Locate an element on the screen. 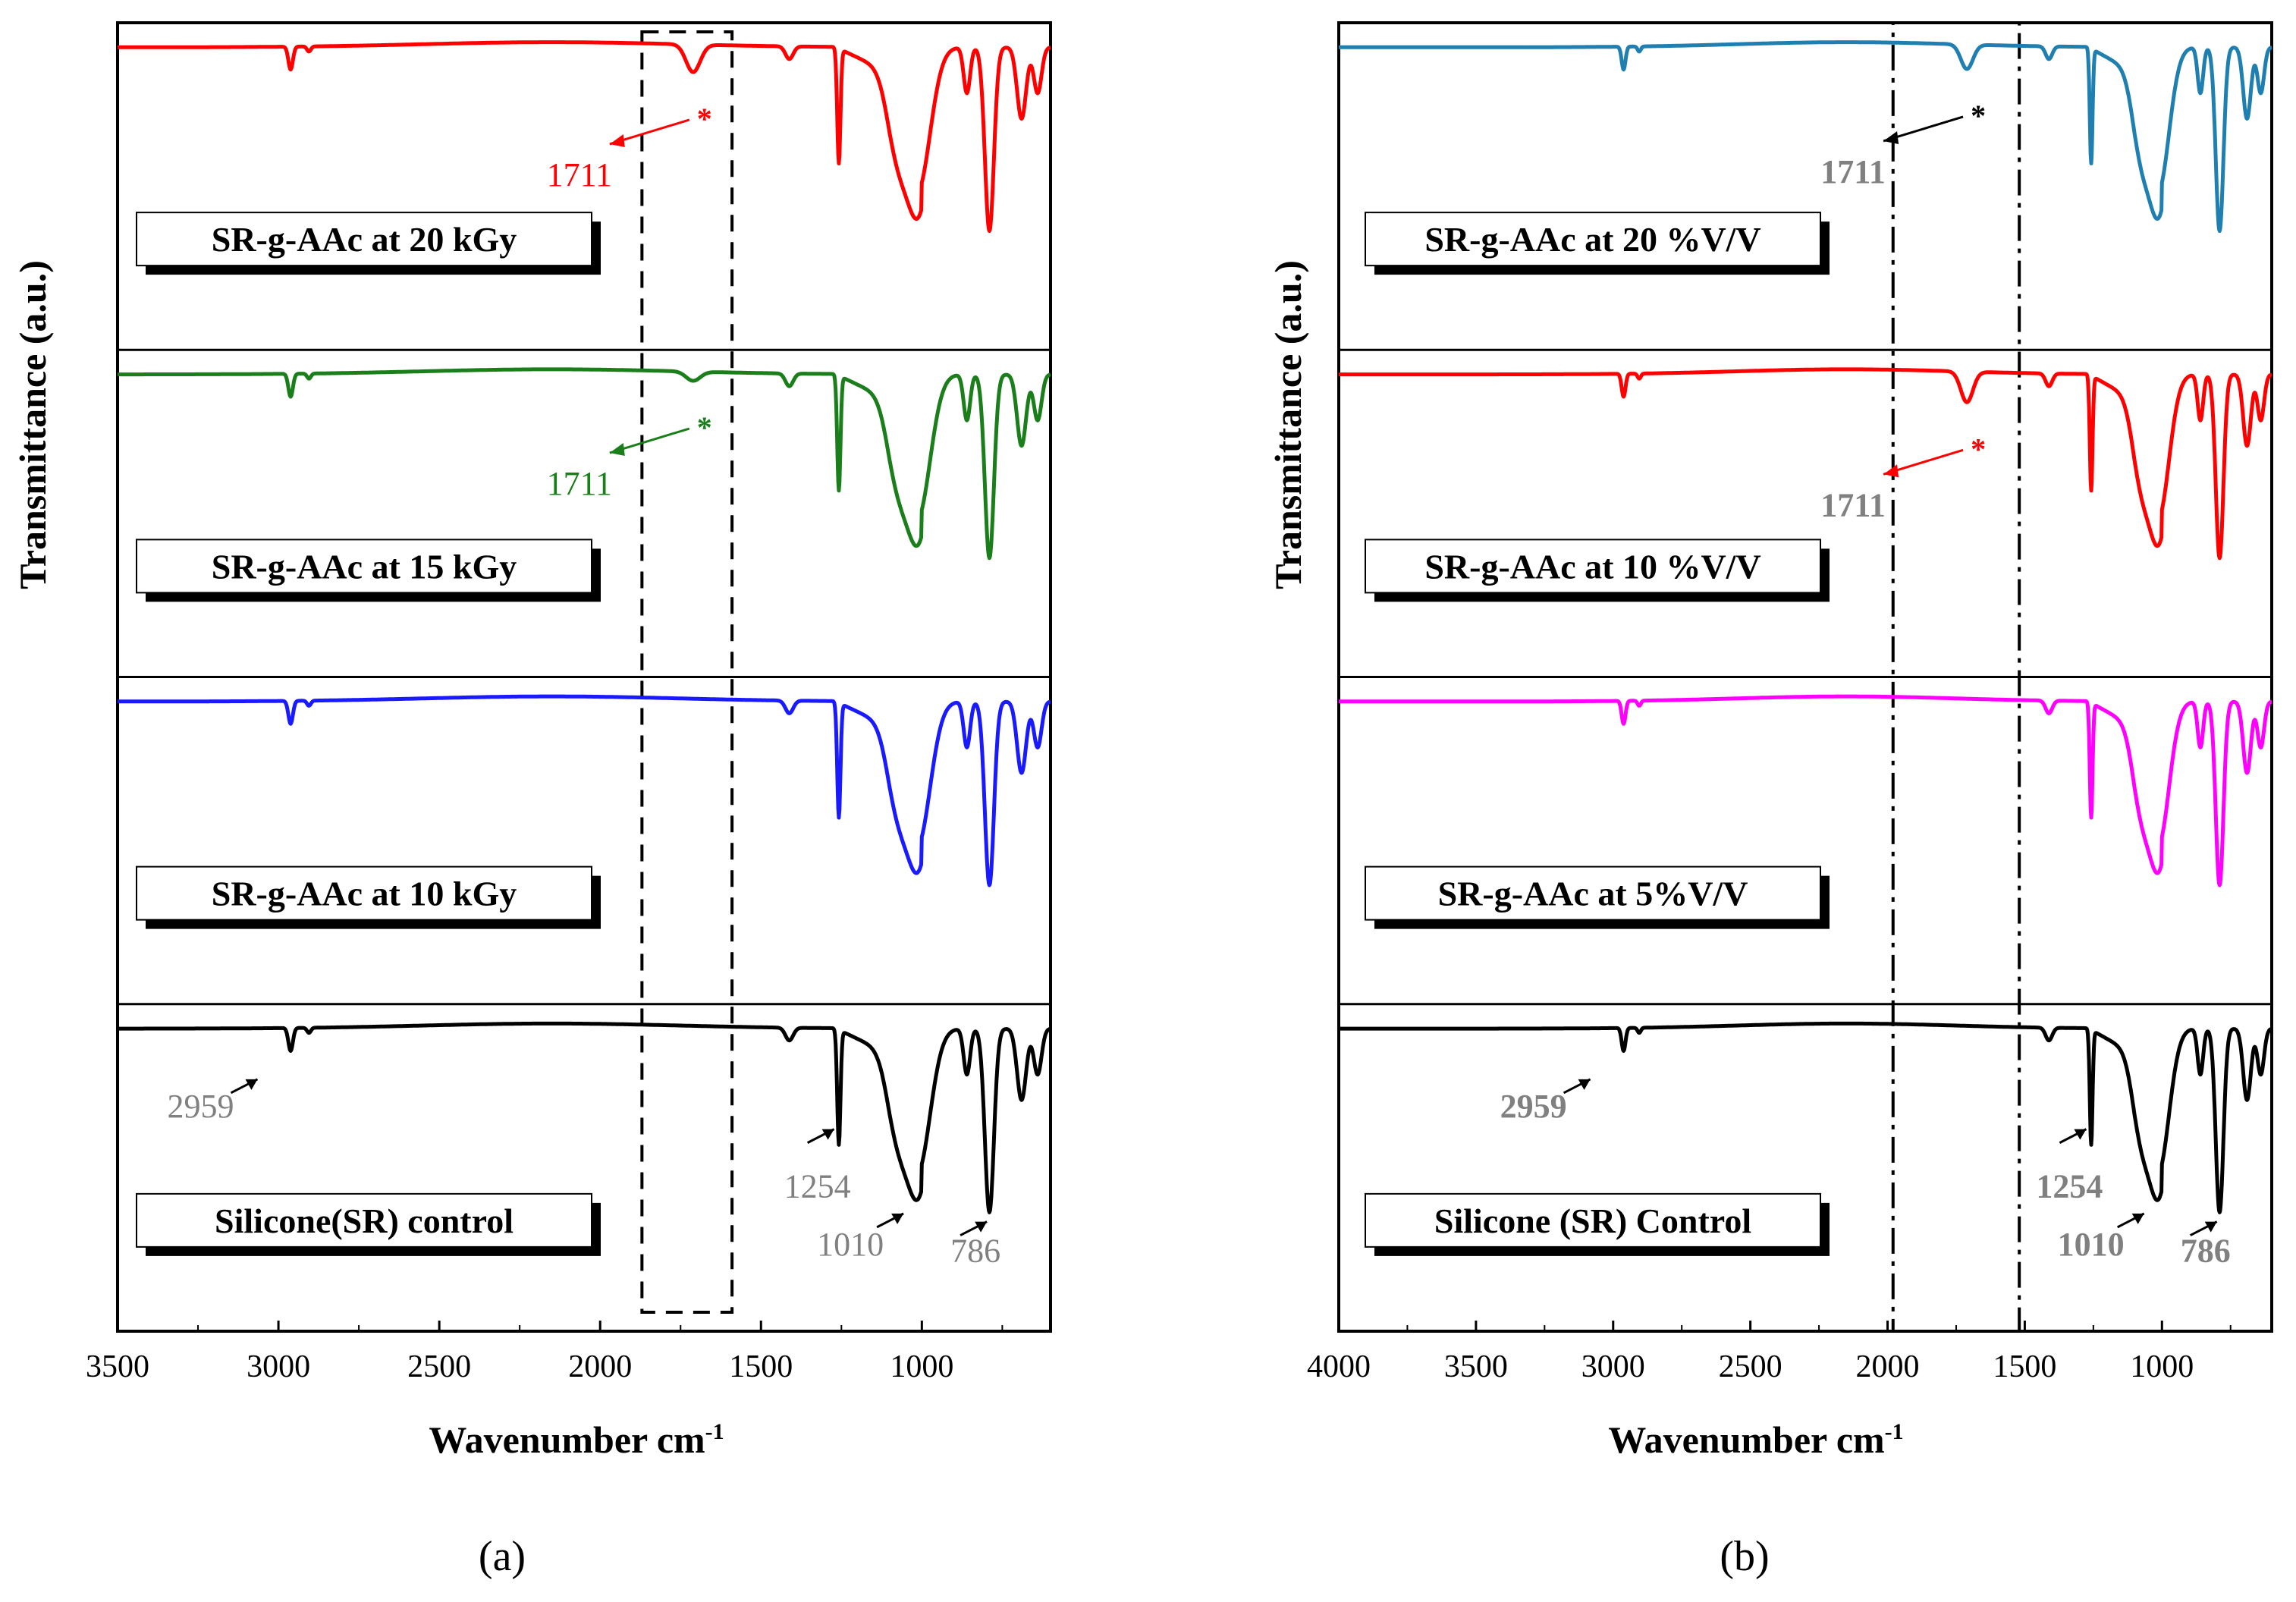 This screenshot has height=1602, width=2296. x-tick-label: 4000 is located at coordinates (1339, 1366).